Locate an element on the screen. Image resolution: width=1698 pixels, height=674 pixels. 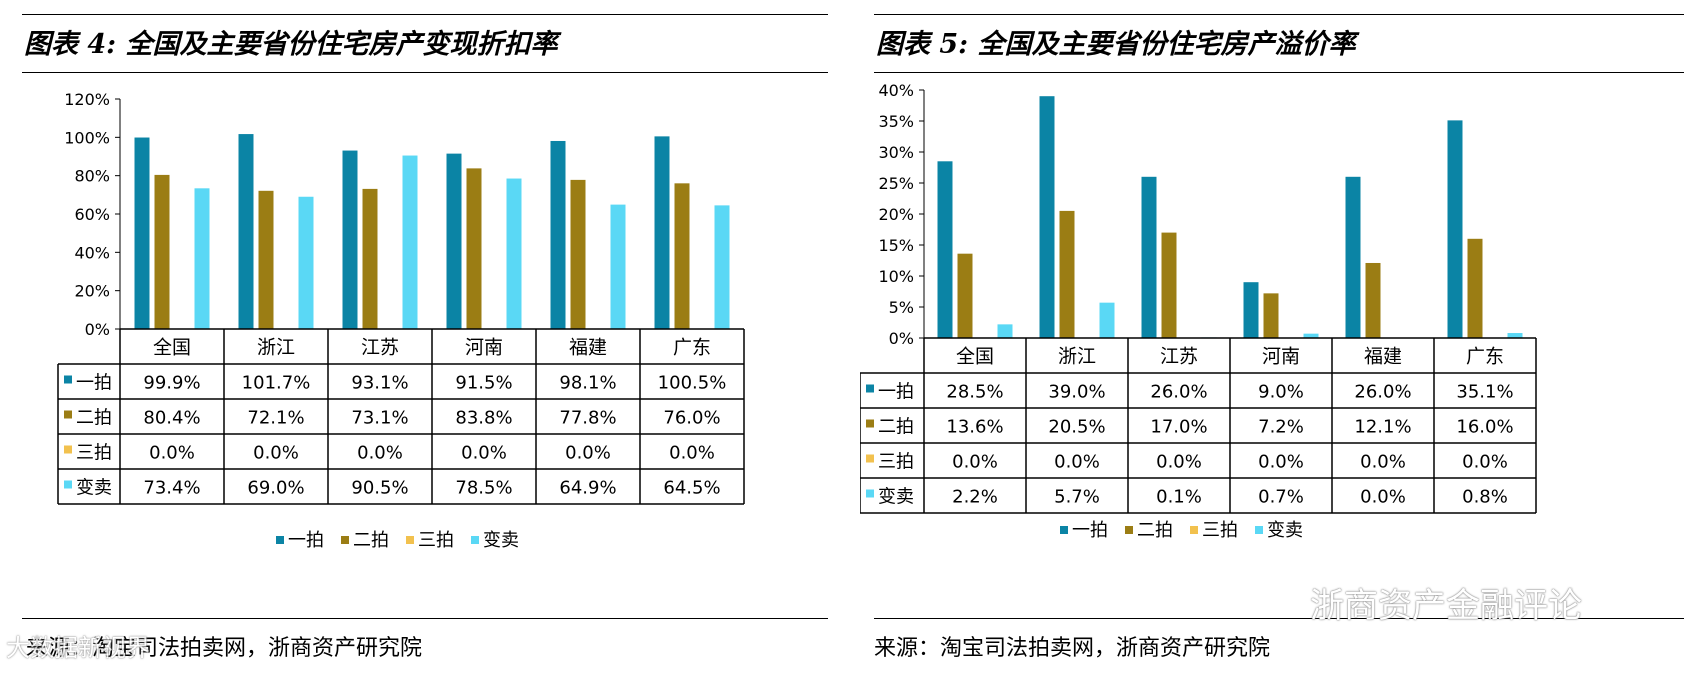
data-label: 76.0% is located at coordinates (691, 418).